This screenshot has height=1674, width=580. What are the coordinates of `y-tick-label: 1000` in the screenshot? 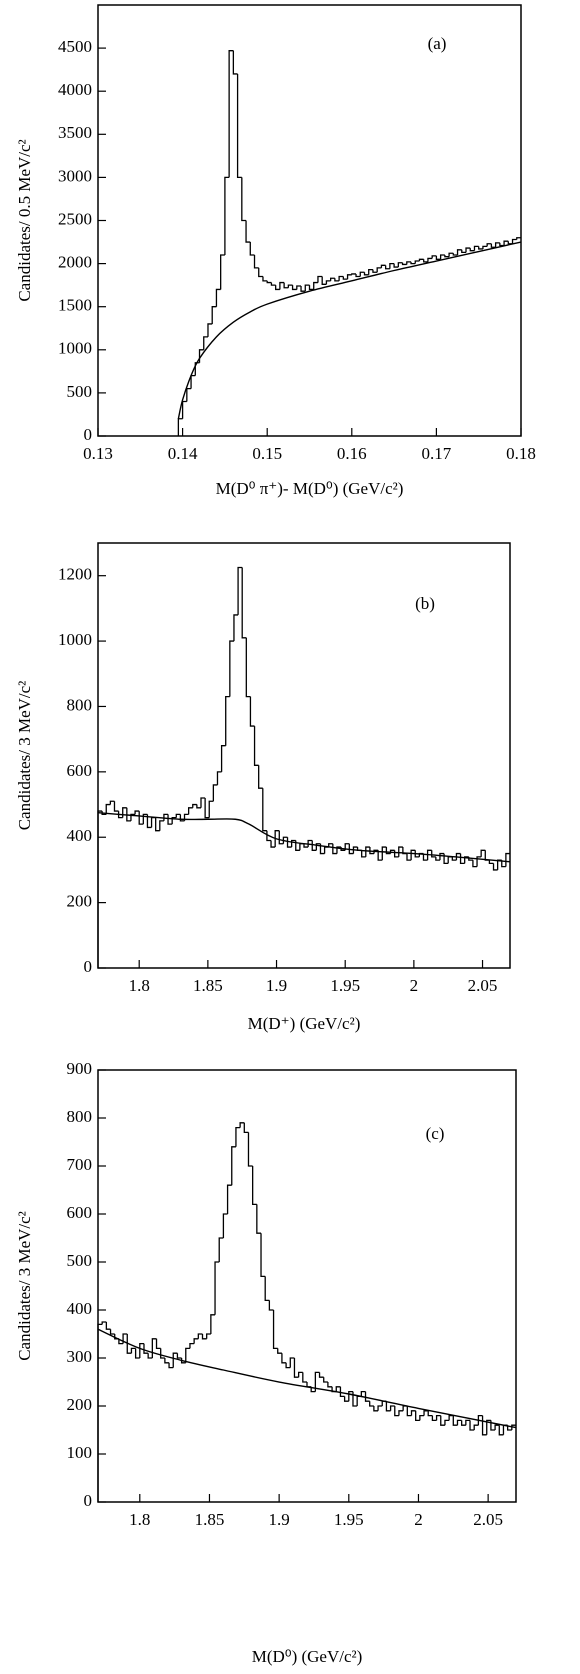 It's located at (75, 639).